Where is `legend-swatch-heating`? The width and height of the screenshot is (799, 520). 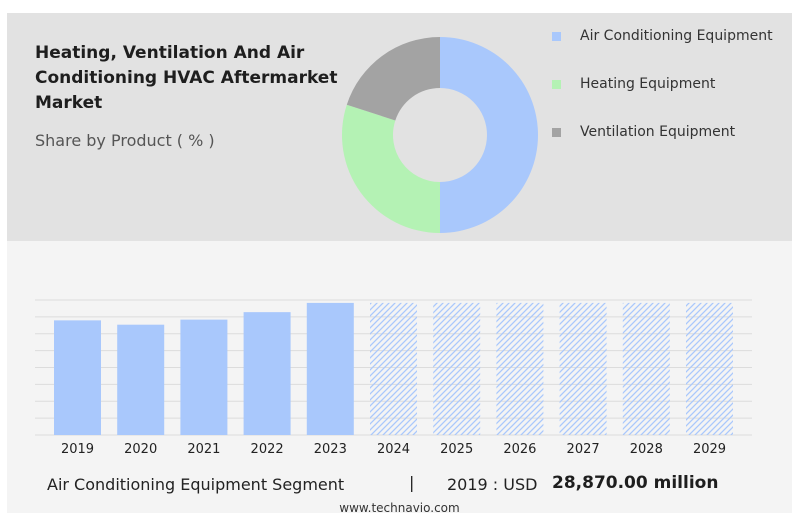
legend-swatch-heating is located at coordinates (556, 84).